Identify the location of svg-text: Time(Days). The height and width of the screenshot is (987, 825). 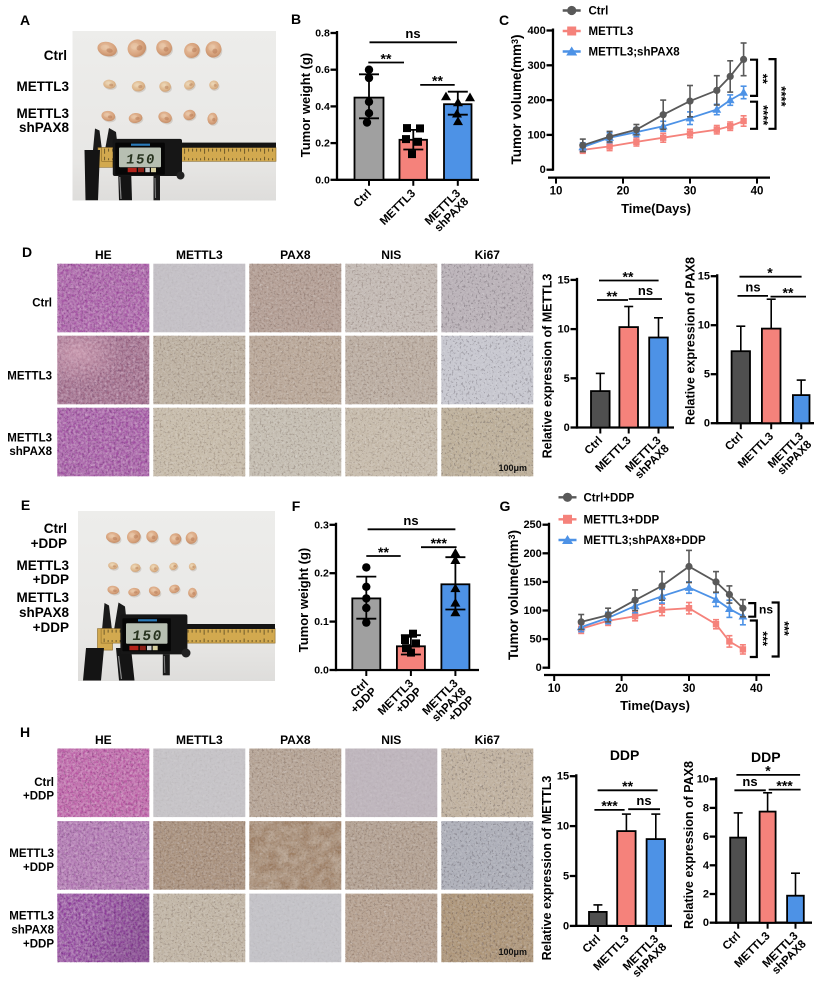
(655, 705).